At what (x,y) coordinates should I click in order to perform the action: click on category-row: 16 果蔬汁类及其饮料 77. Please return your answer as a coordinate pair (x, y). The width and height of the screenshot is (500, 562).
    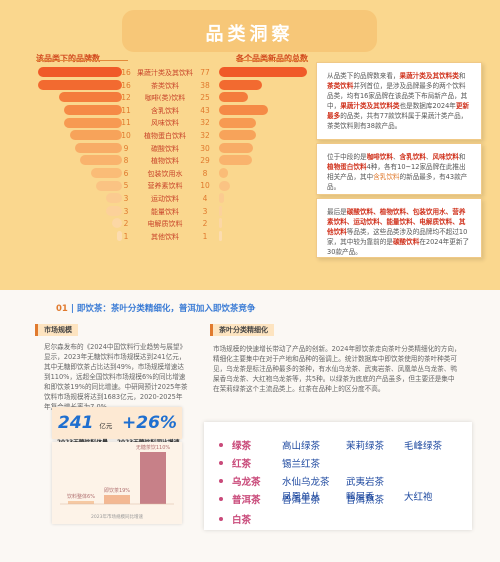
    Looking at the image, I should click on (155, 72).